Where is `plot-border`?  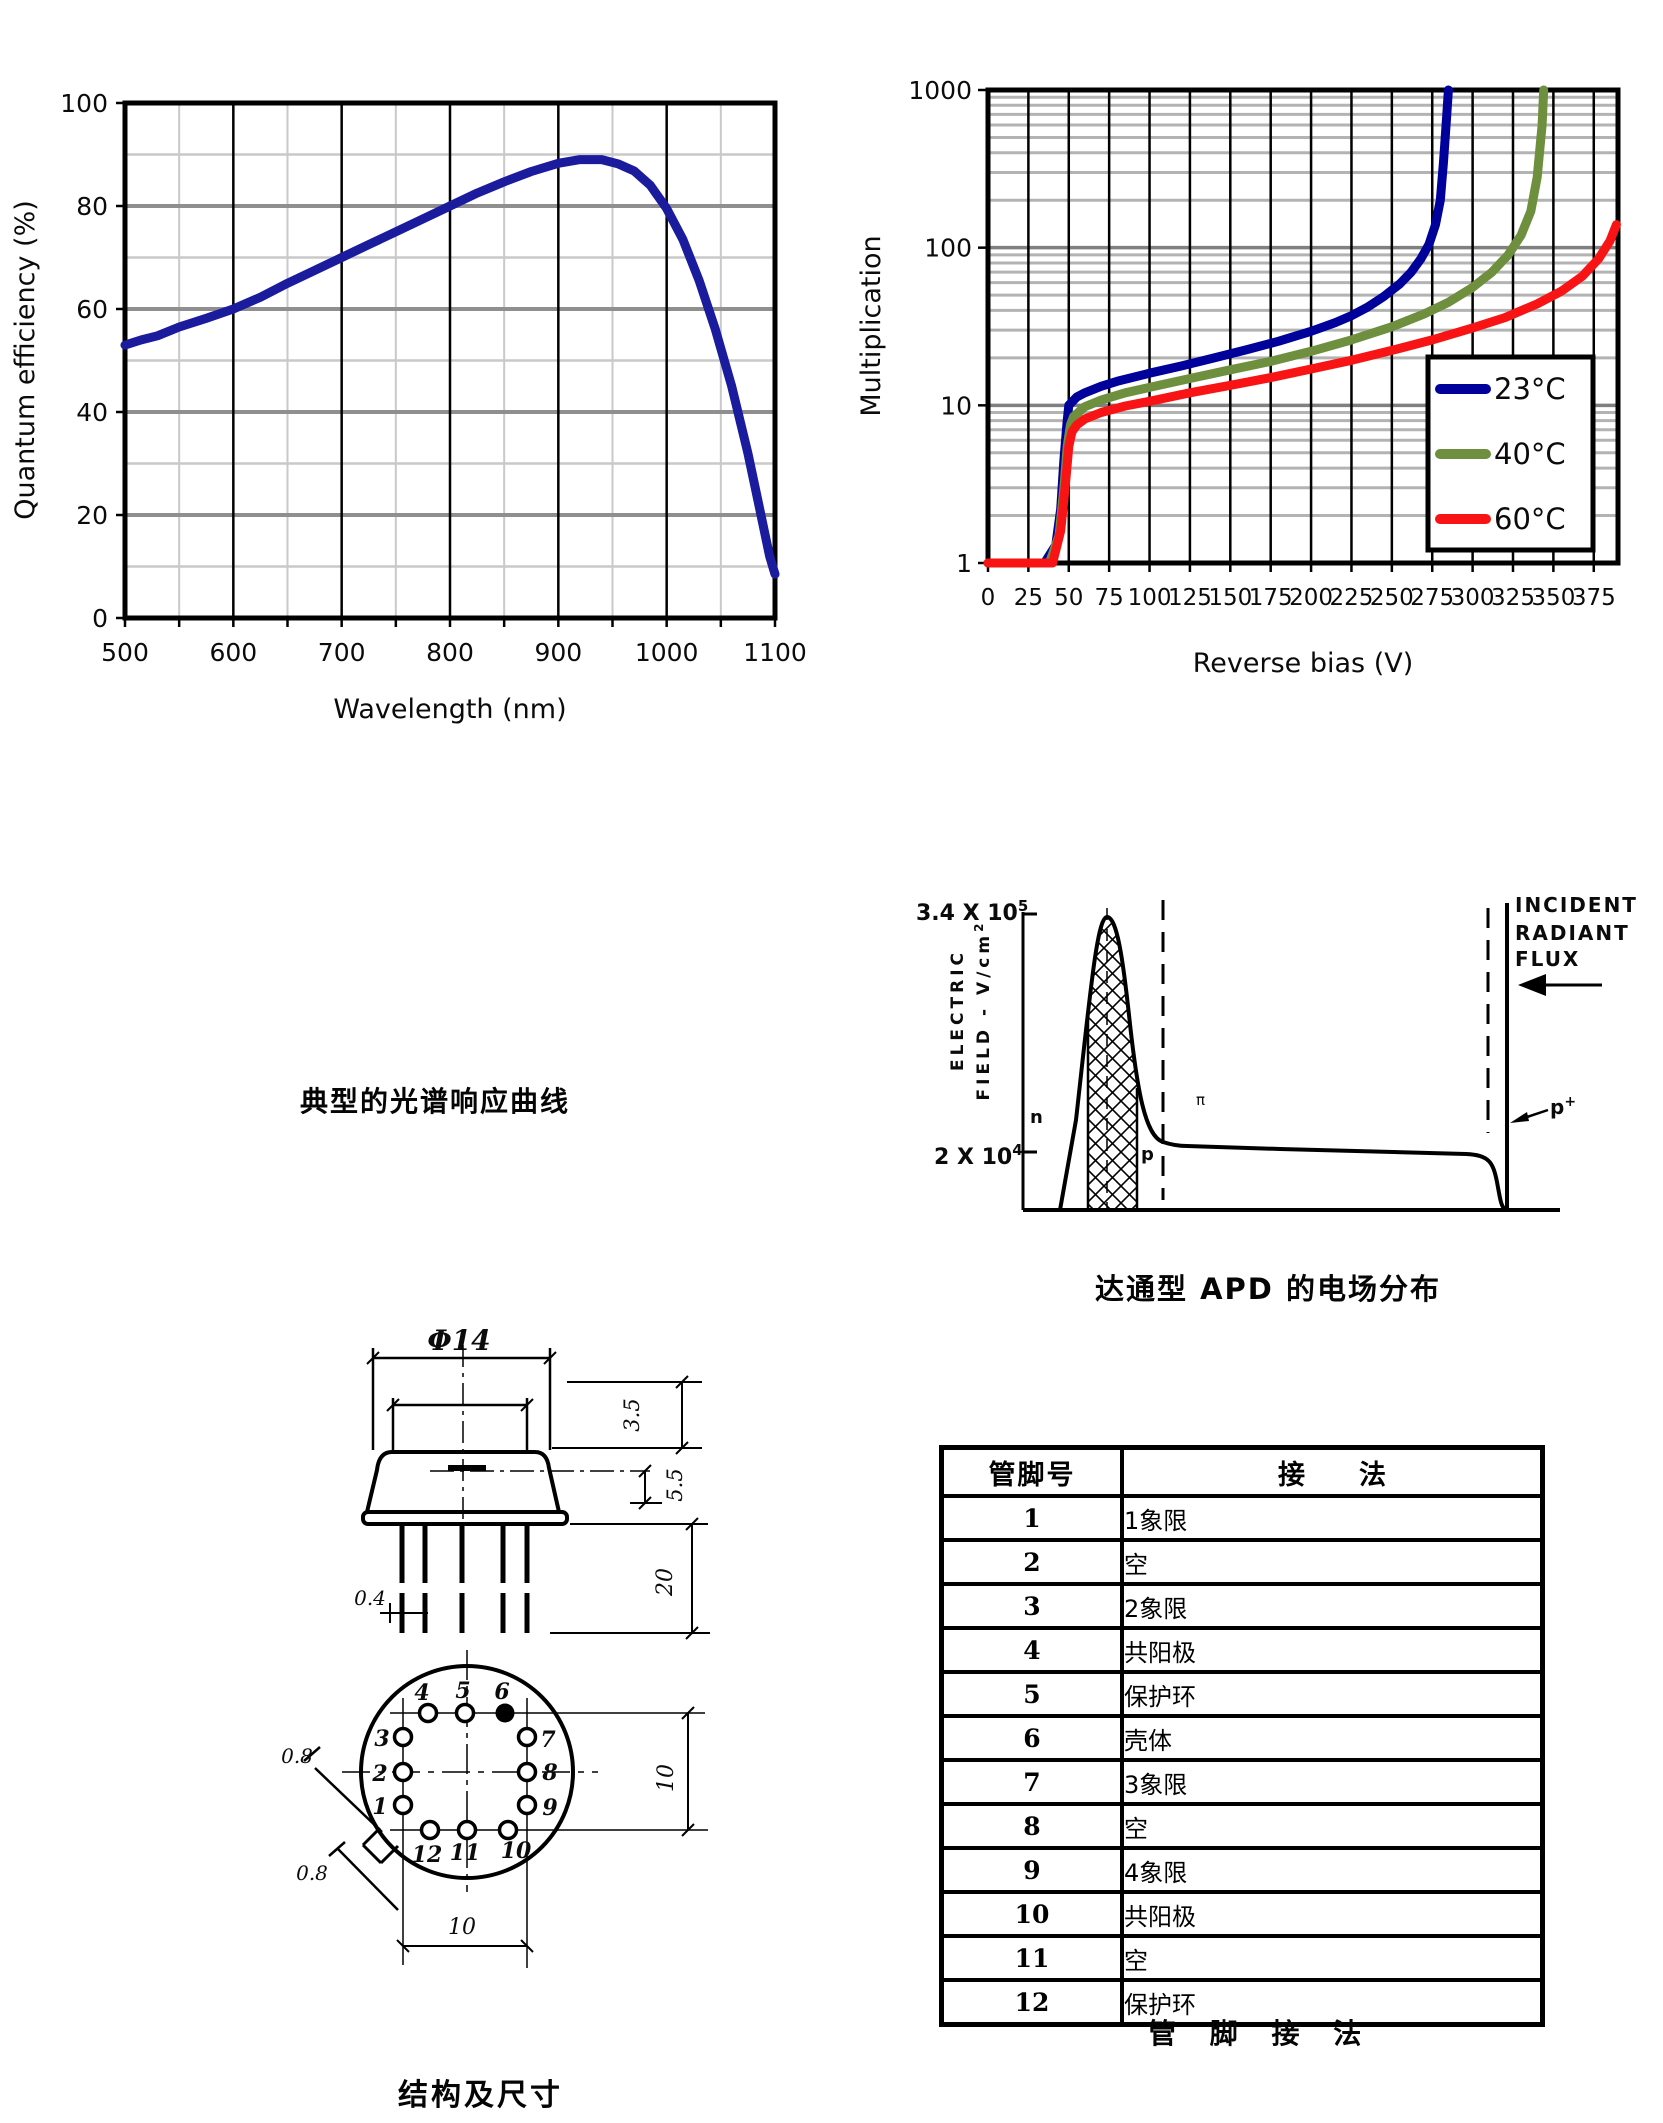 plot-border is located at coordinates (1303, 326).